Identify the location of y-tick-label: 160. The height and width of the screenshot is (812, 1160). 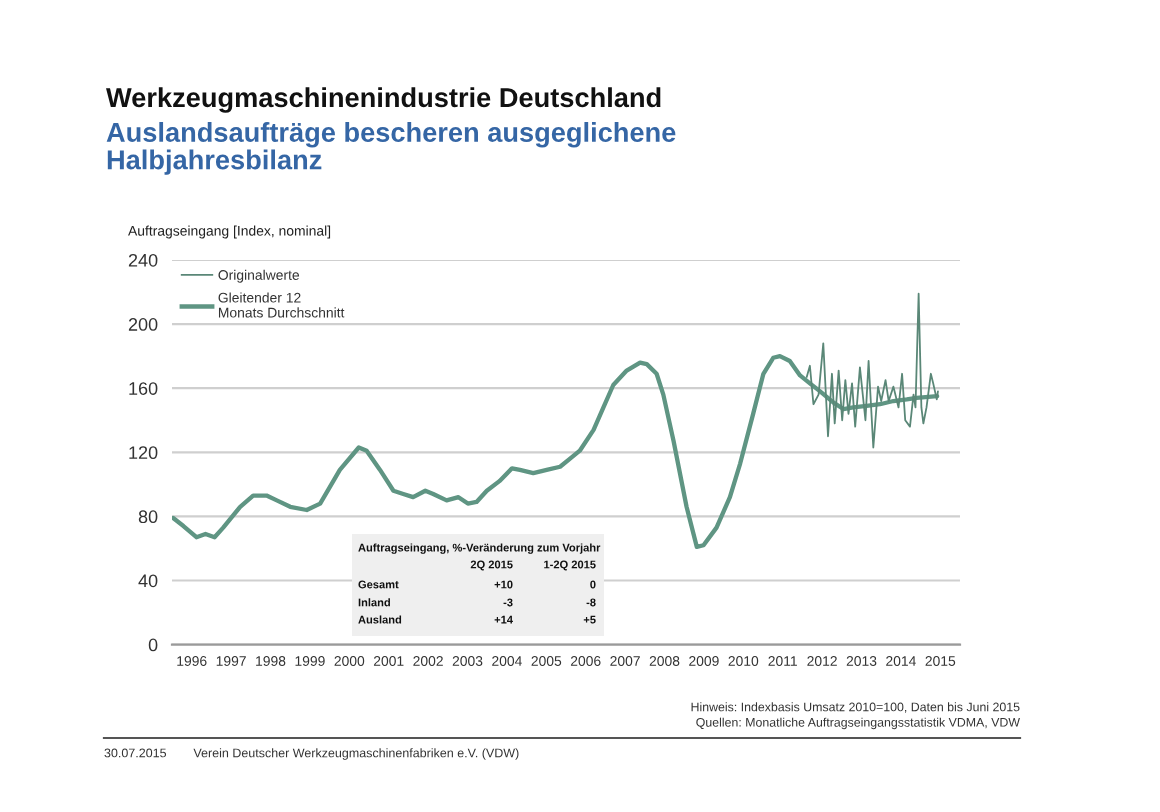
(143, 388).